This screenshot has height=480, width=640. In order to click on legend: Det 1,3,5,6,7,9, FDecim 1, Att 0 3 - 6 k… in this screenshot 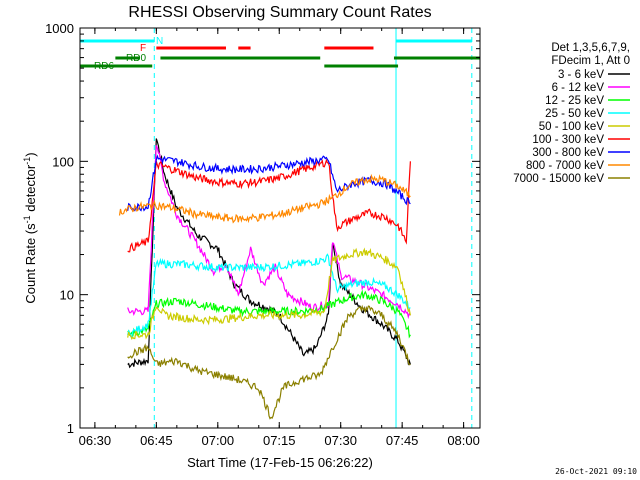, I will do `click(571, 113)`.